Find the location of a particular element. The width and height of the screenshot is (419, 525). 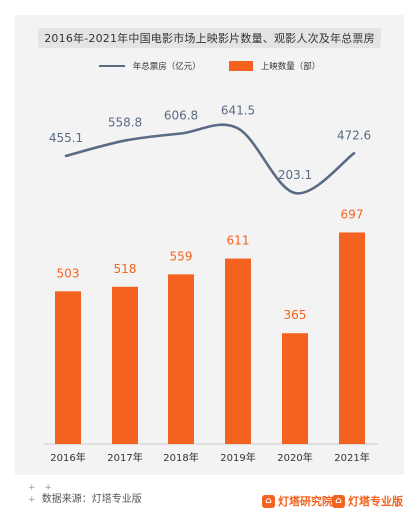

brand-pro-label: 灯塔专业版 is located at coordinates (375, 501).